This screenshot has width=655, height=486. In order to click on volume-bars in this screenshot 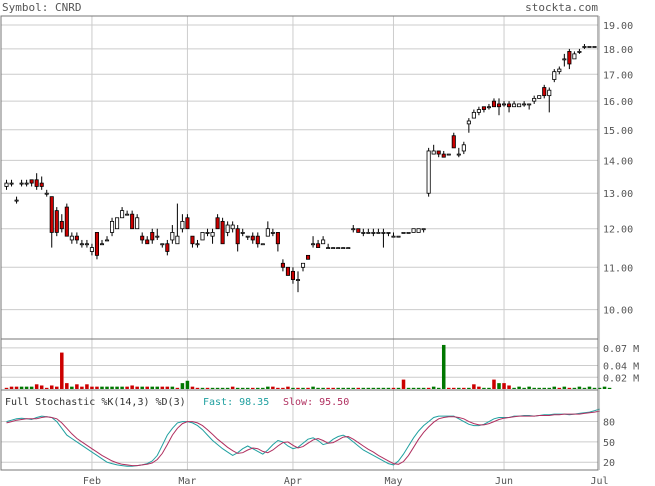, I will do `click(308, 366)`.